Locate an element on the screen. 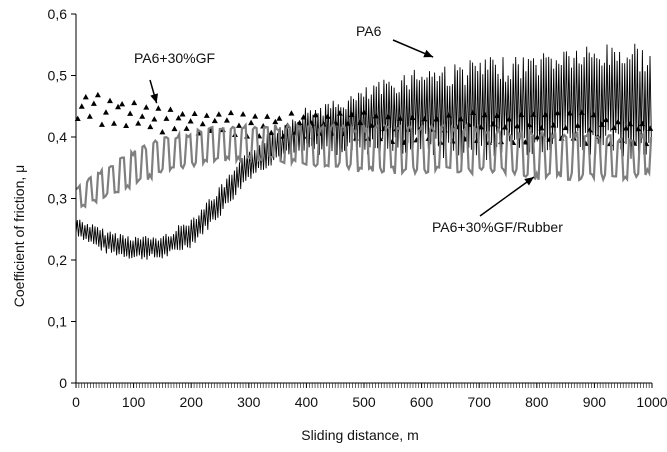 The image size is (667, 452). y-tick-label: 0,3 is located at coordinates (58, 199).